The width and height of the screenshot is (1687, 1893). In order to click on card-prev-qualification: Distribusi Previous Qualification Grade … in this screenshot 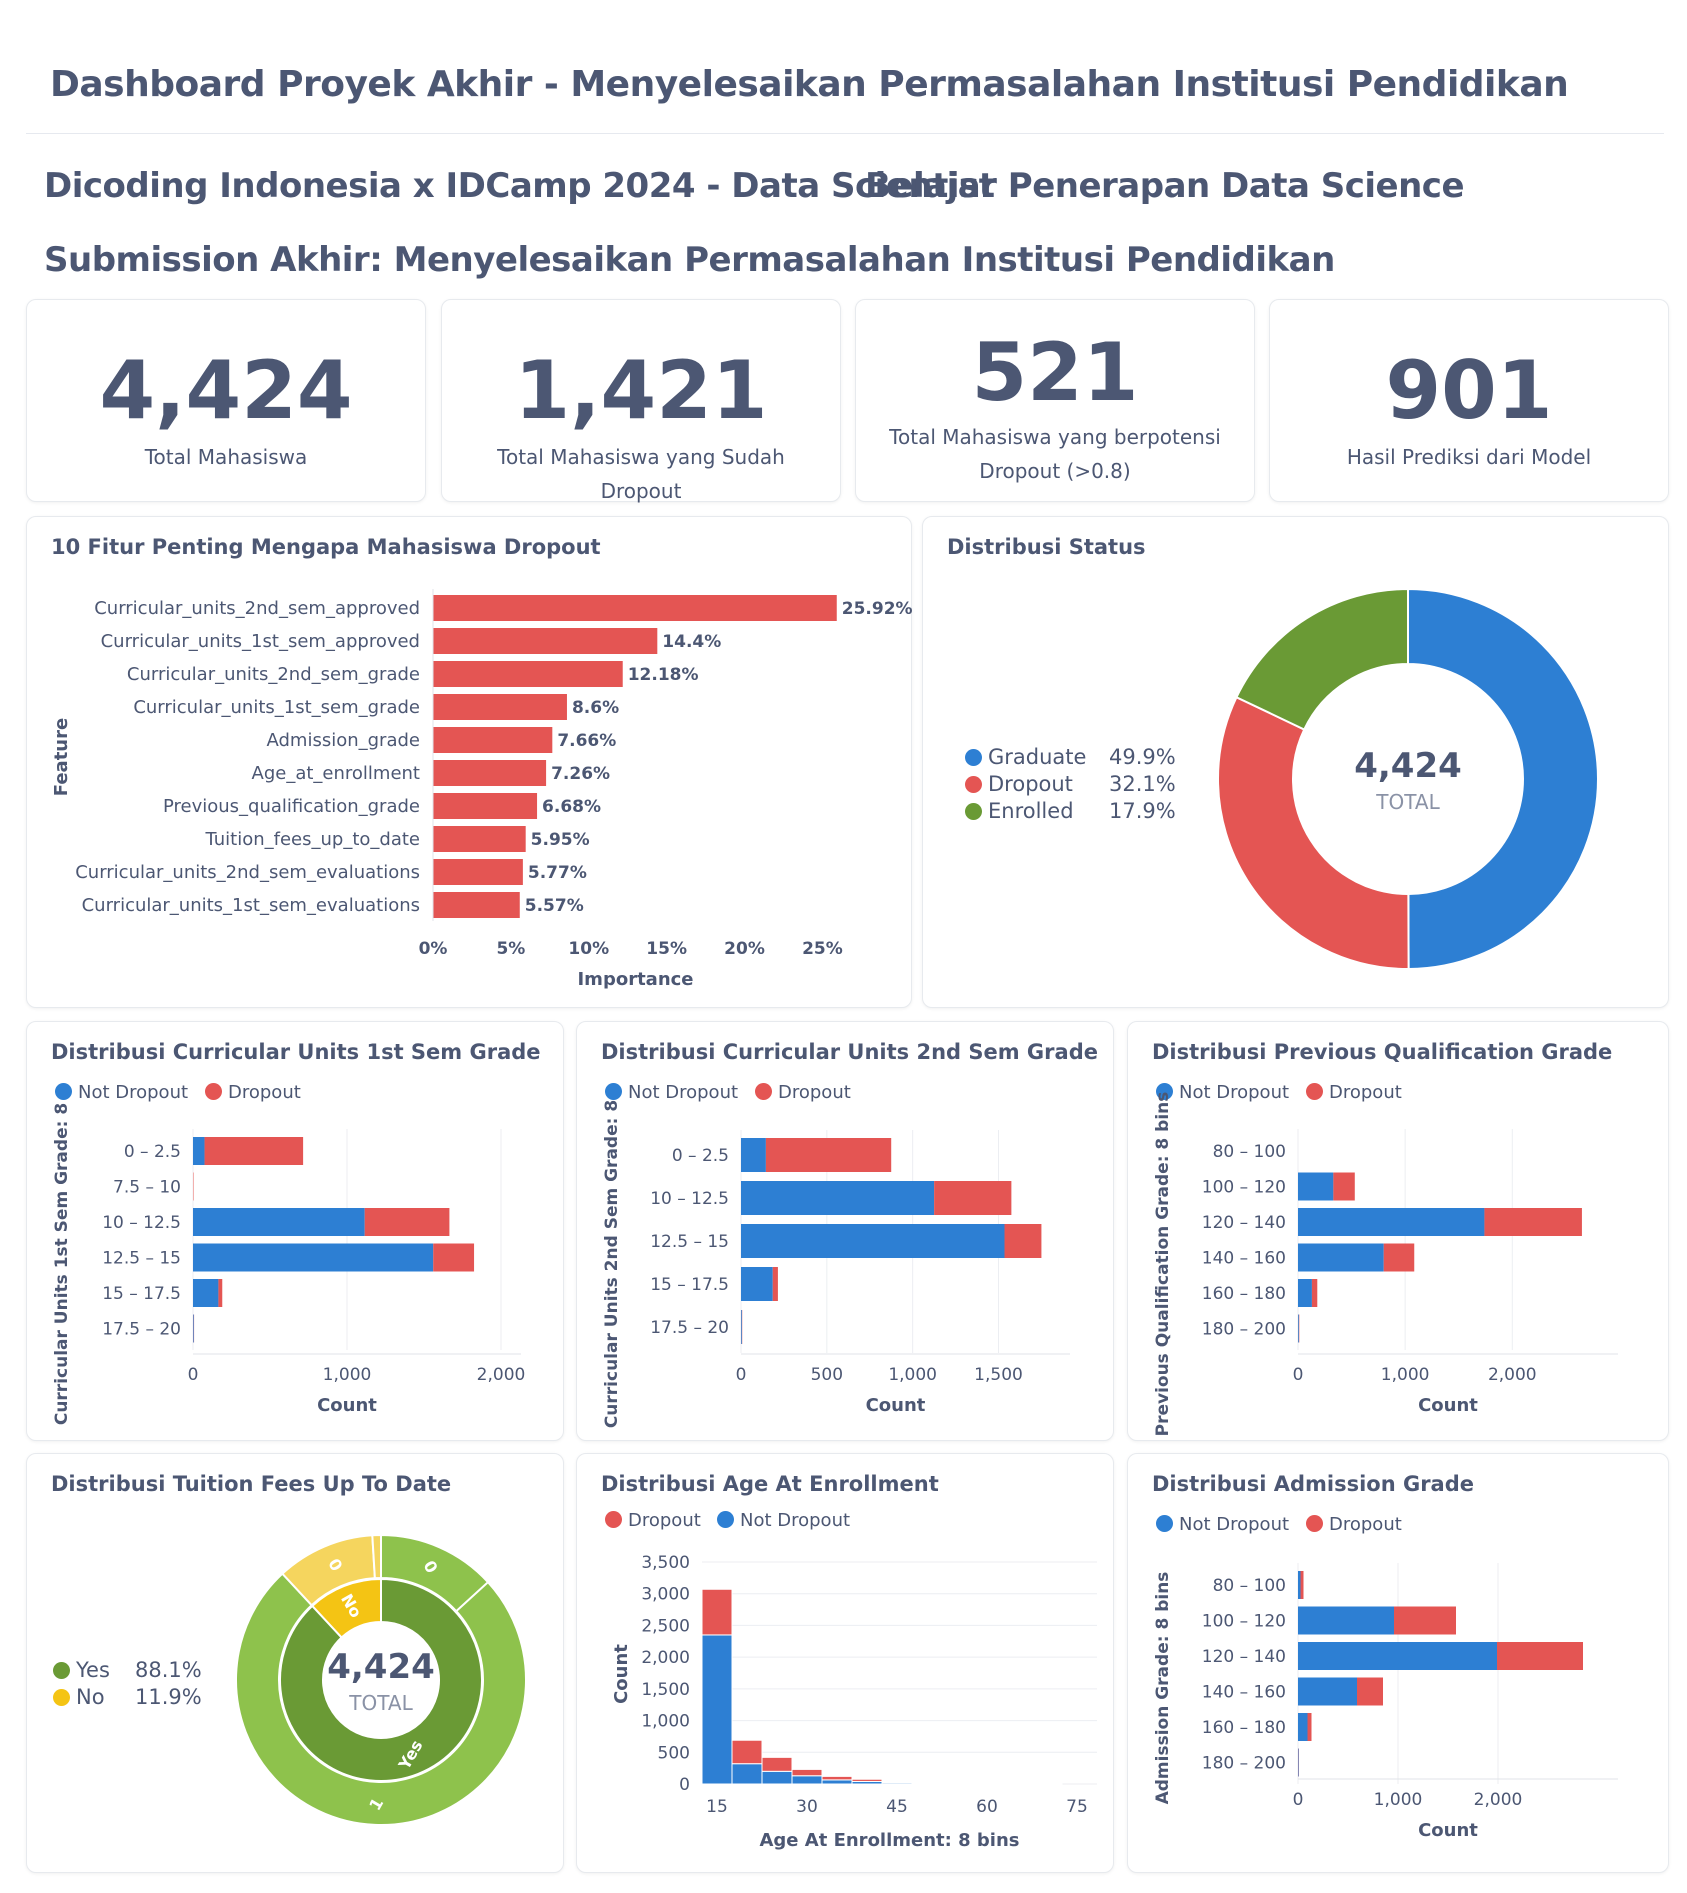, I will do `click(1398, 1231)`.